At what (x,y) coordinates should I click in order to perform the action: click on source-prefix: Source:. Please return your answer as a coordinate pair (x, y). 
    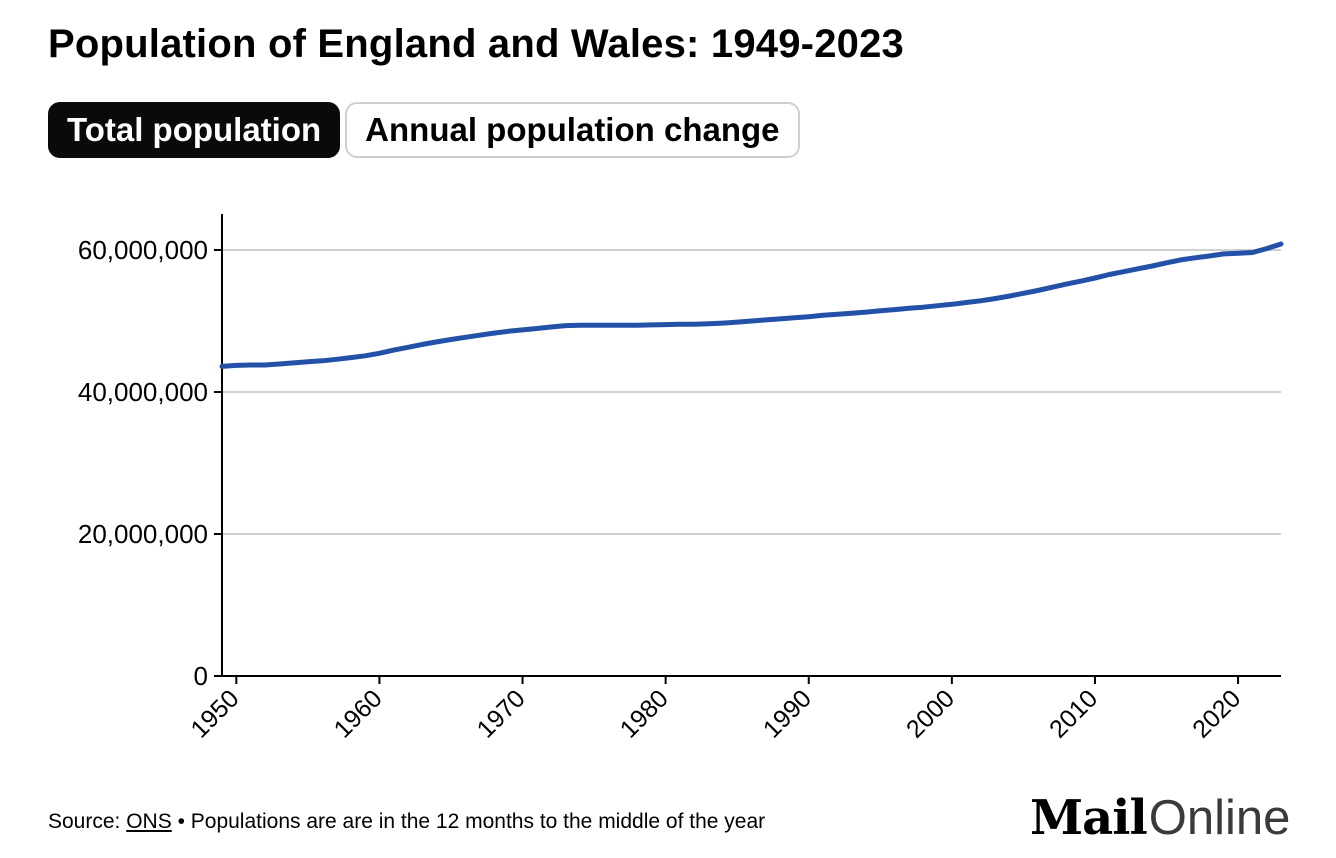
    Looking at the image, I should click on (84, 821).